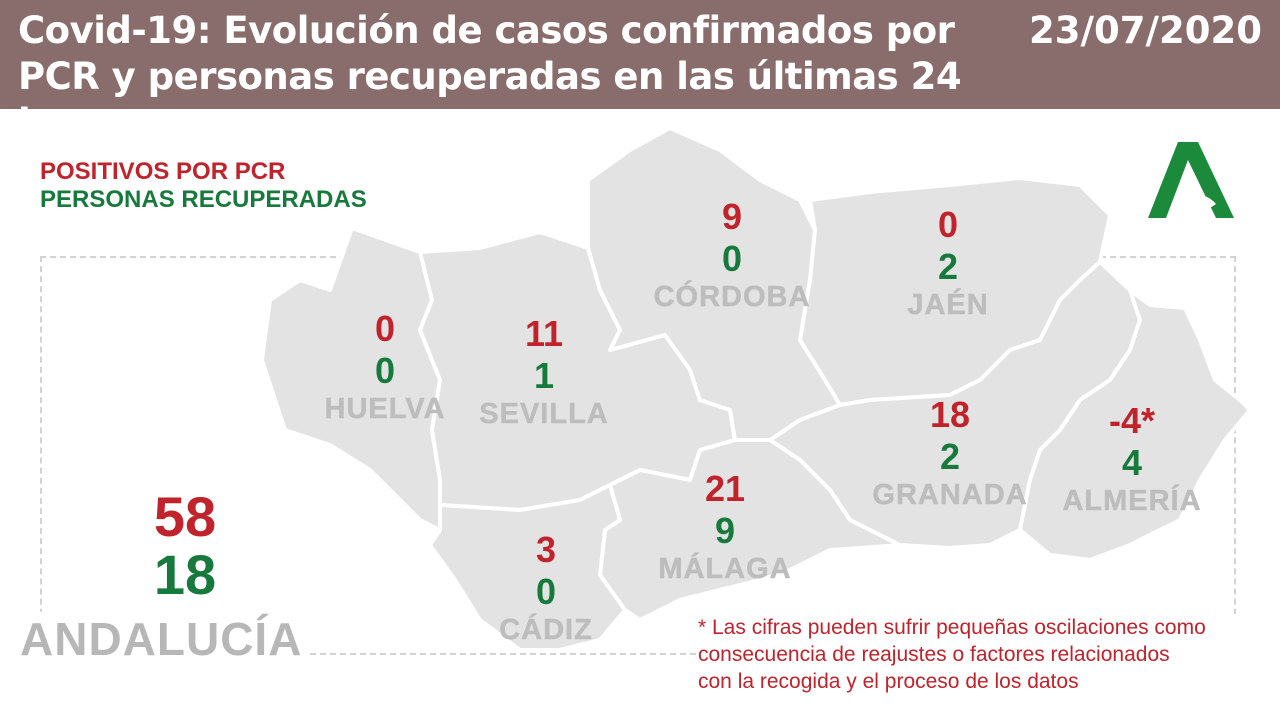  What do you see at coordinates (385, 328) in the screenshot?
I see `huelva-positives: 0` at bounding box center [385, 328].